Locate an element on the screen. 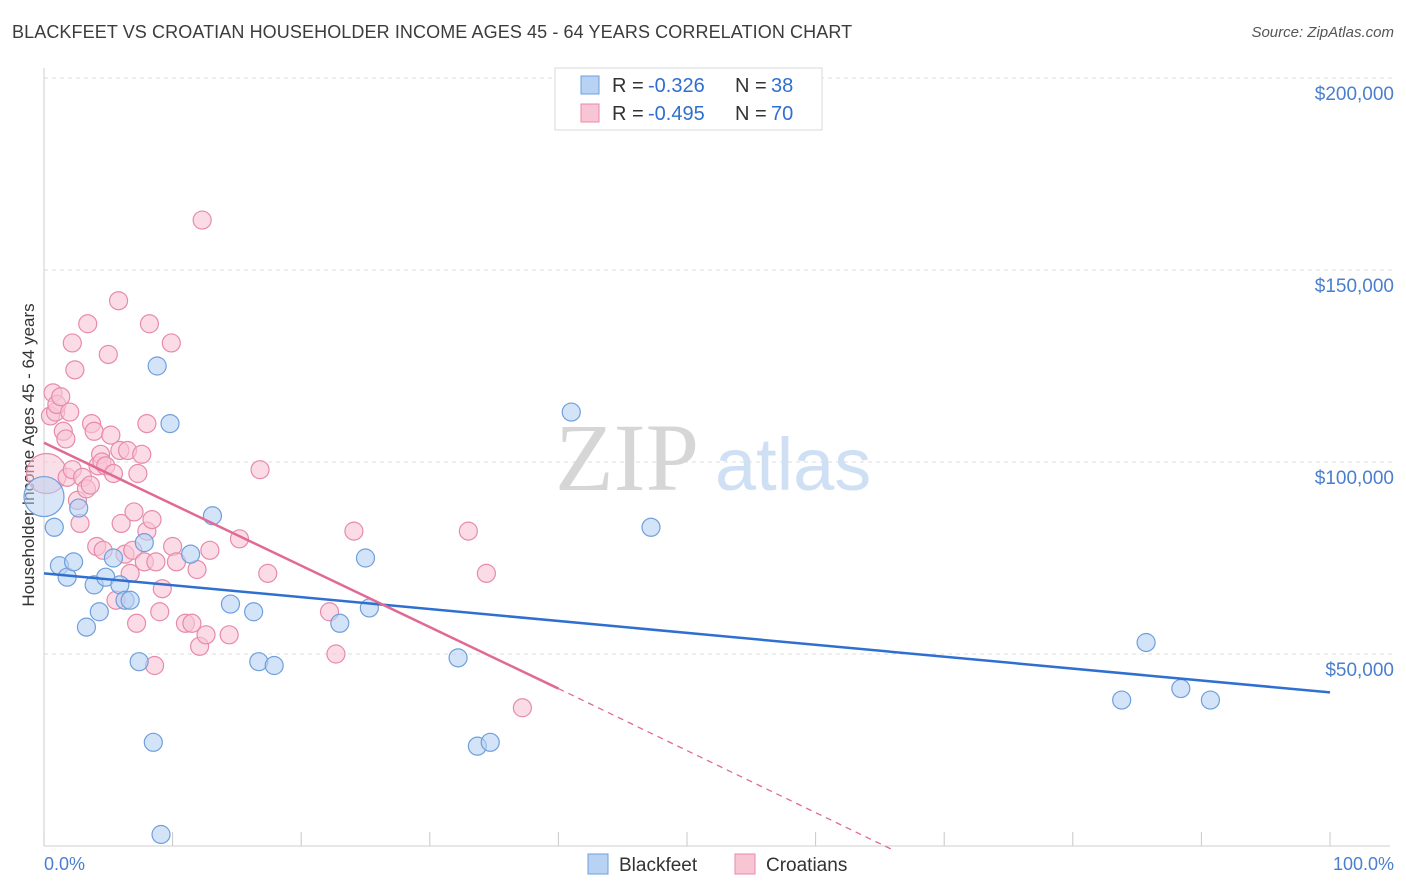 Image resolution: width=1406 pixels, height=892 pixels. legend-r-value-croatians: -0.495 is located at coordinates (676, 114).